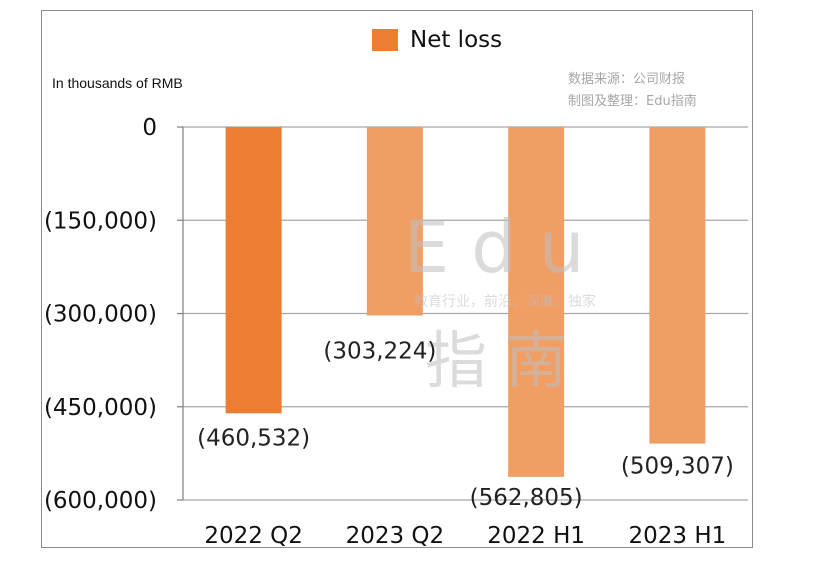  I want to click on y-tick-label: (600,000), so click(100, 501).